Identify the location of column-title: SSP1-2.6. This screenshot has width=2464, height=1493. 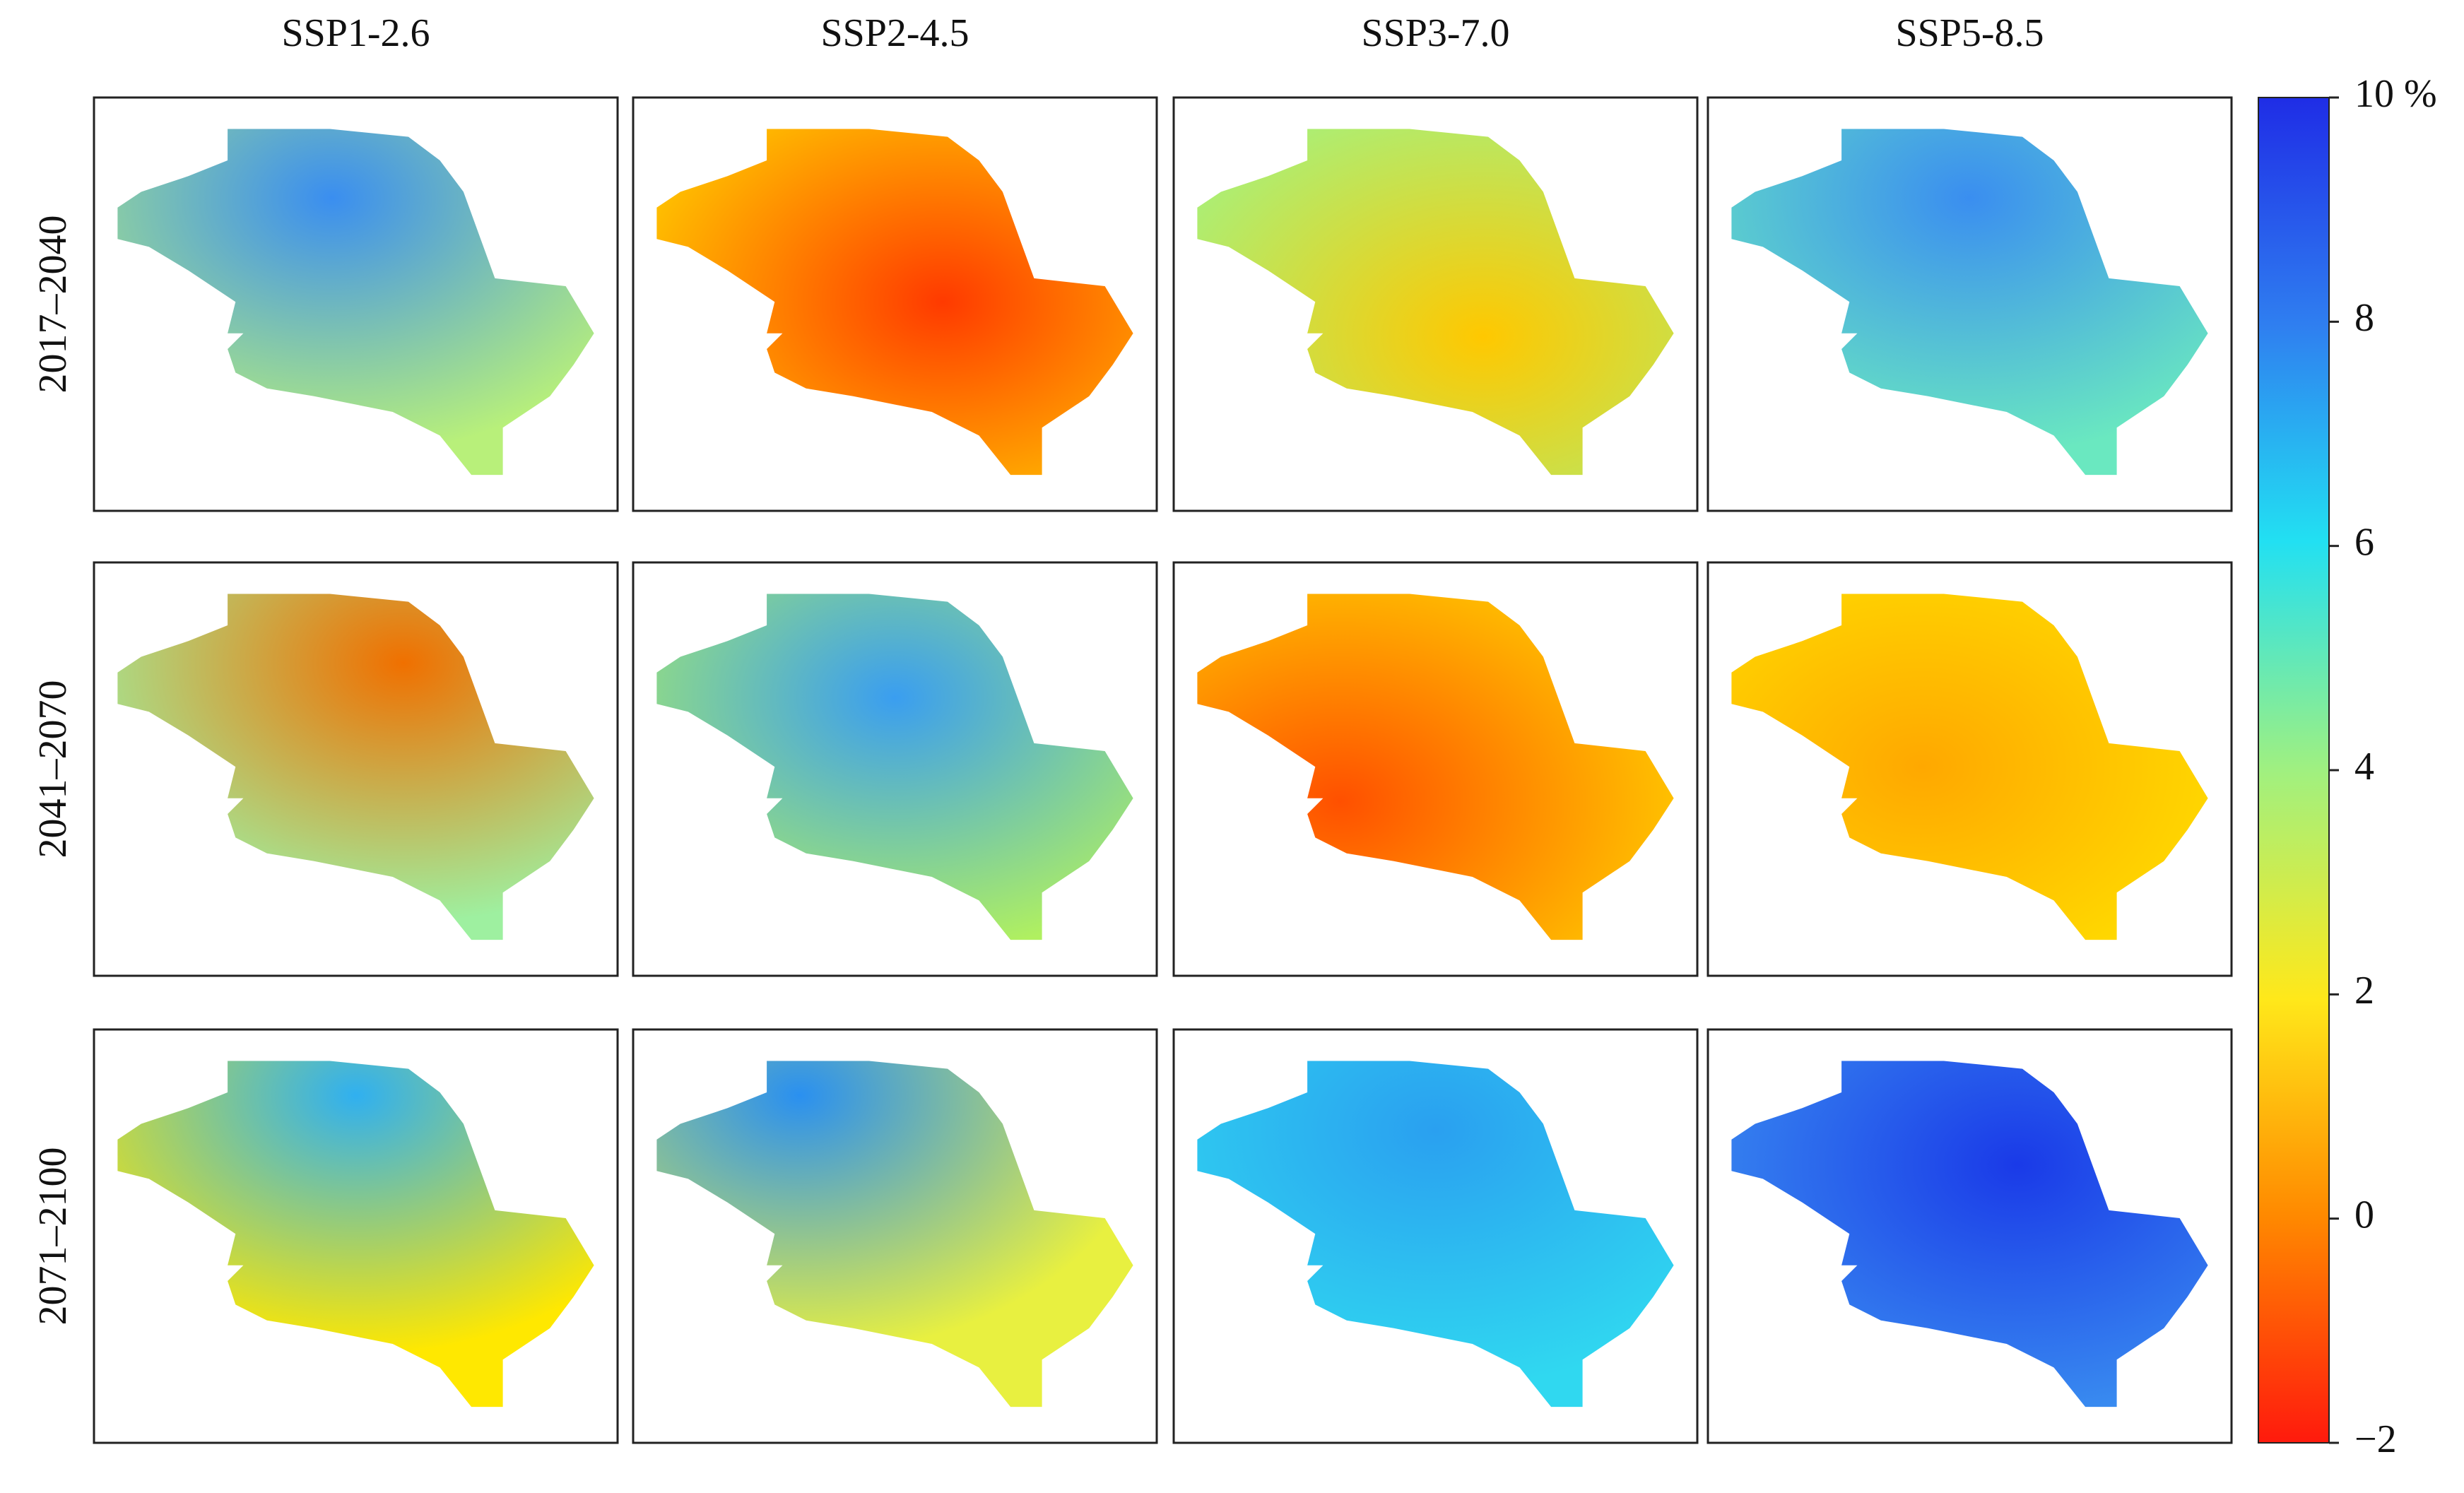
(355, 33).